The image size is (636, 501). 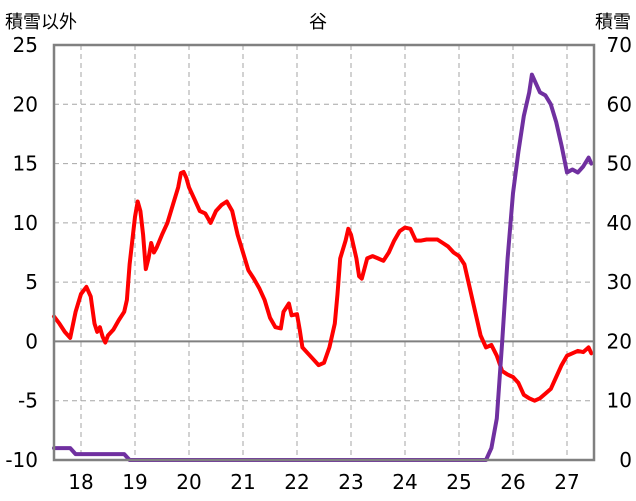 I want to click on left-axis-ticks: 25 20 15 10 5 0 -5 -10, so click(x=21, y=252).